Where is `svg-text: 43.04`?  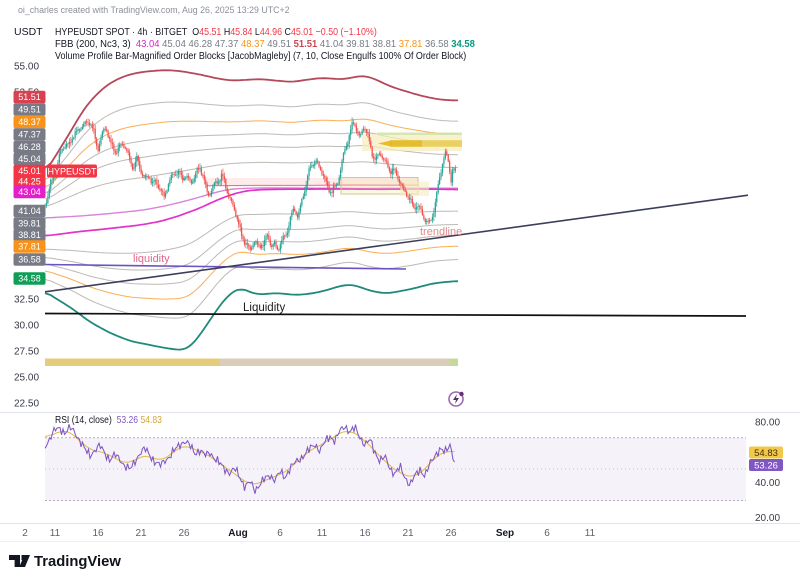 svg-text: 43.04 is located at coordinates (29, 192).